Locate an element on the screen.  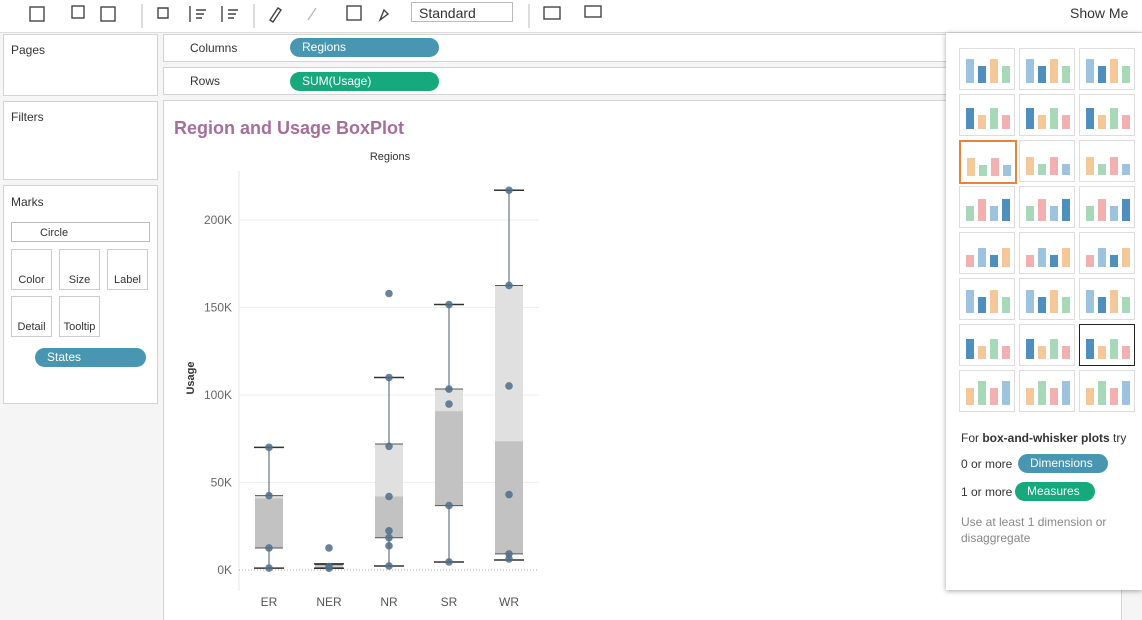
x-tick-label: ER is located at coordinates (269, 602).